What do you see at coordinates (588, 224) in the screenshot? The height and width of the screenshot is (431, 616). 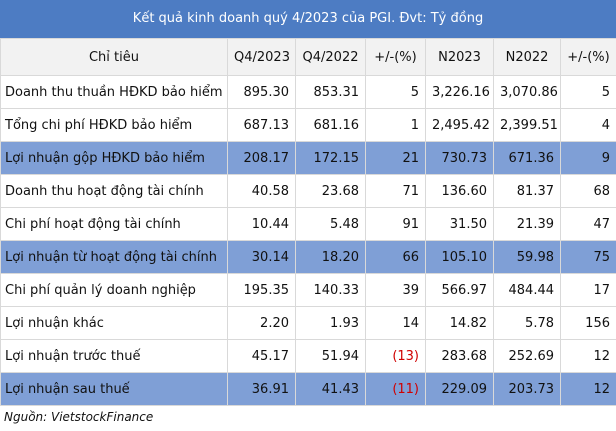 I see `cell: 47` at bounding box center [588, 224].